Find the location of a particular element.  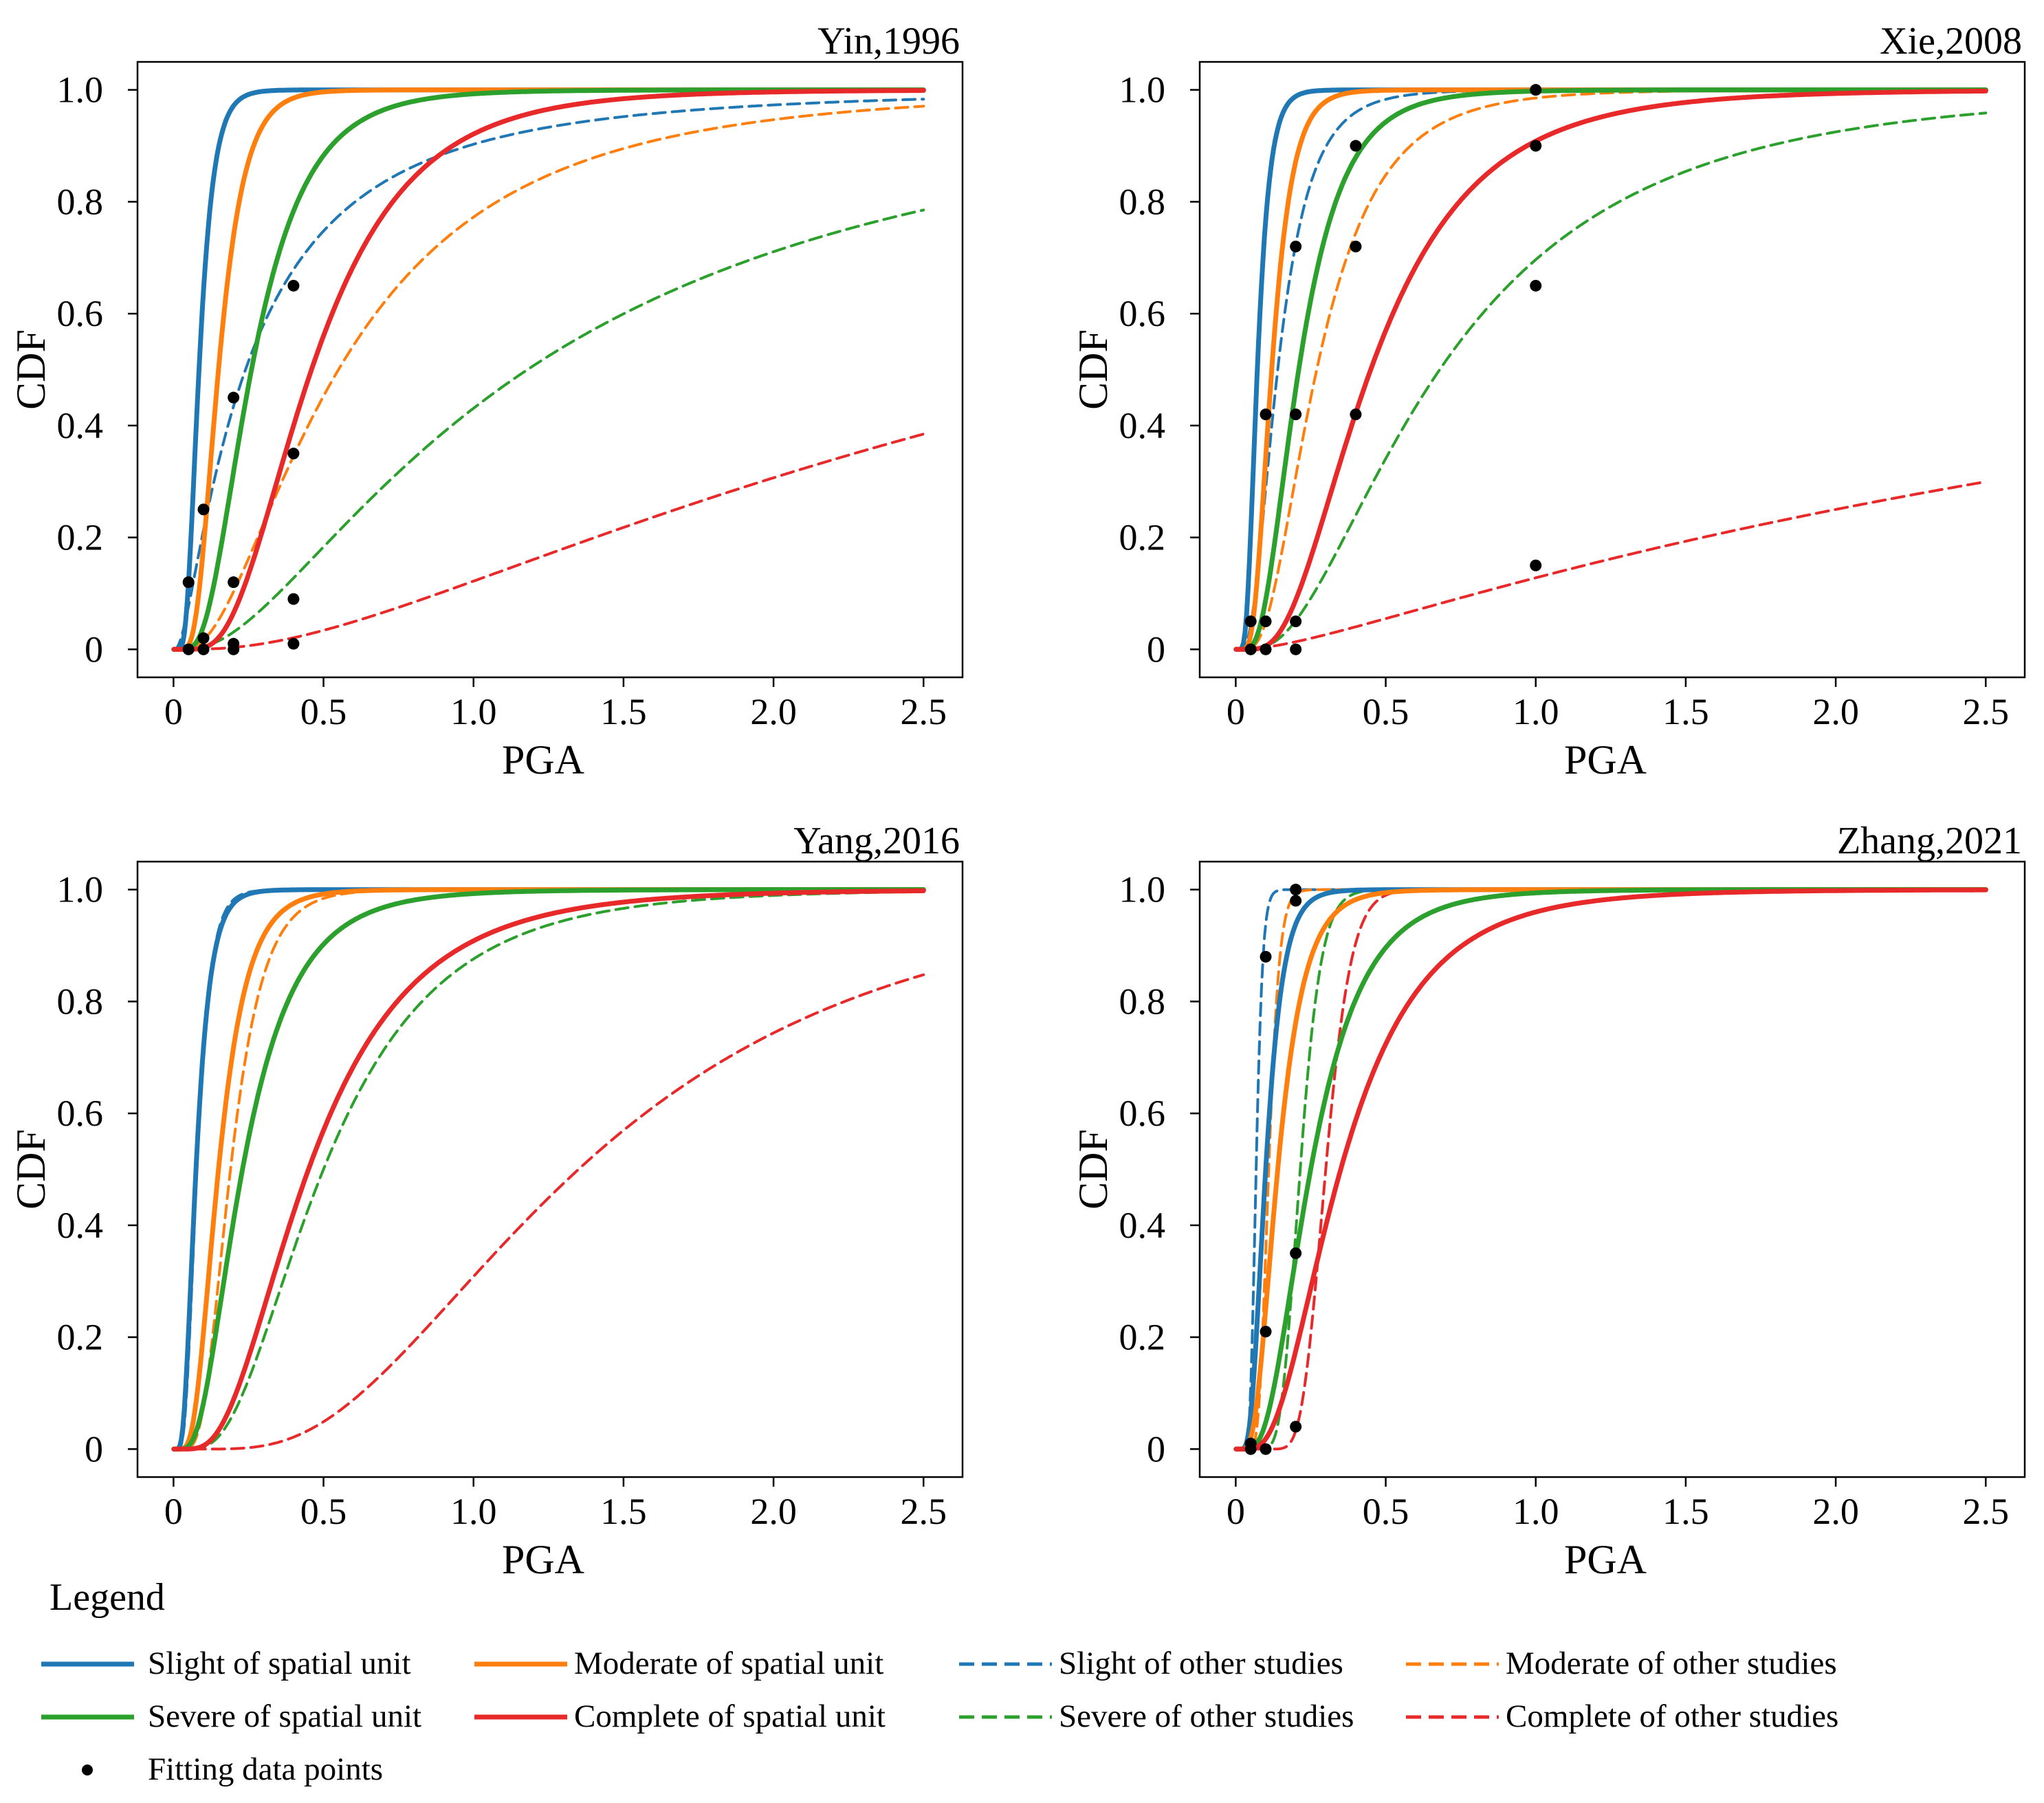

chart-title: Zhang,2021 is located at coordinates (1929, 841).